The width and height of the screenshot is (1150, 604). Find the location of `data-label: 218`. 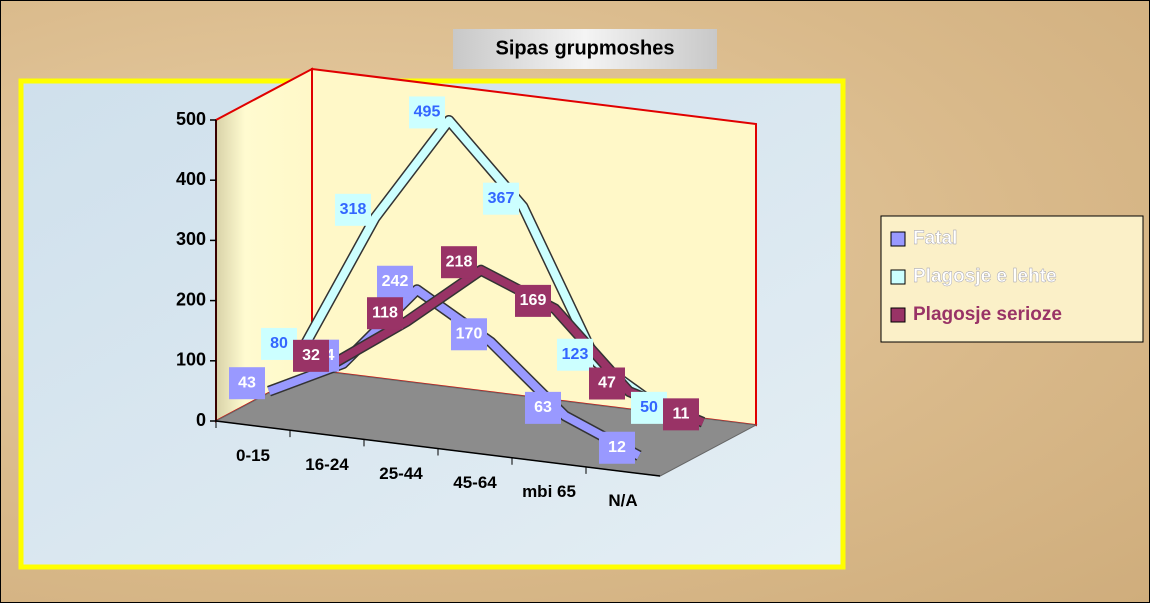

data-label: 218 is located at coordinates (459, 261).